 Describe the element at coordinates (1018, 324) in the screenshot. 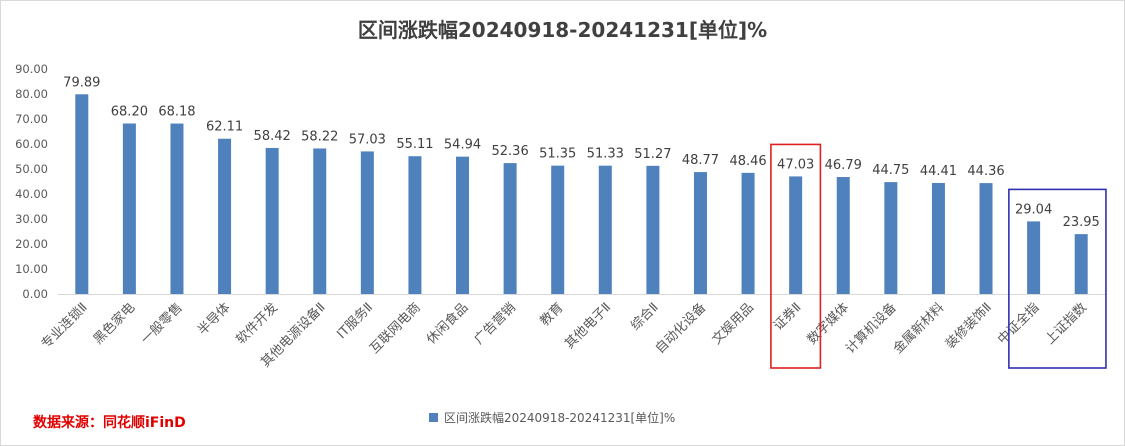

I see `x-tick-label: 中证全指` at that location.